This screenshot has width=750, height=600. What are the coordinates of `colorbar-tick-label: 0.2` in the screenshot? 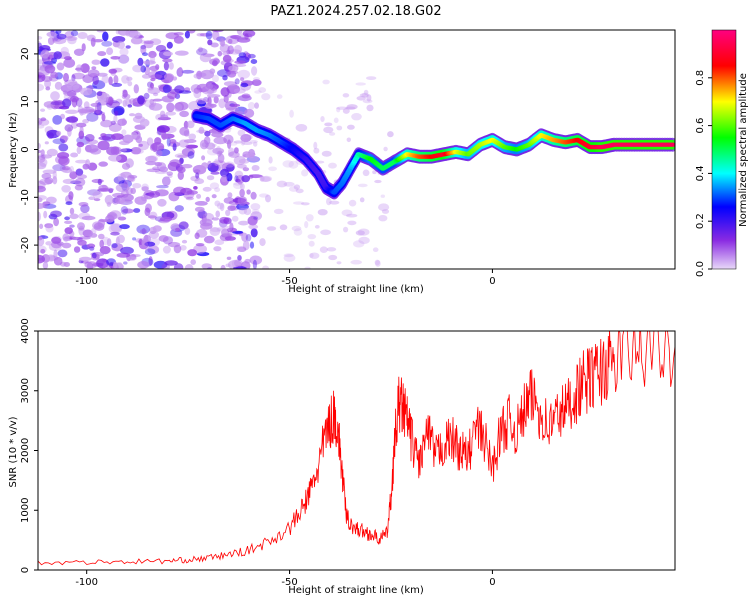 It's located at (700, 221).